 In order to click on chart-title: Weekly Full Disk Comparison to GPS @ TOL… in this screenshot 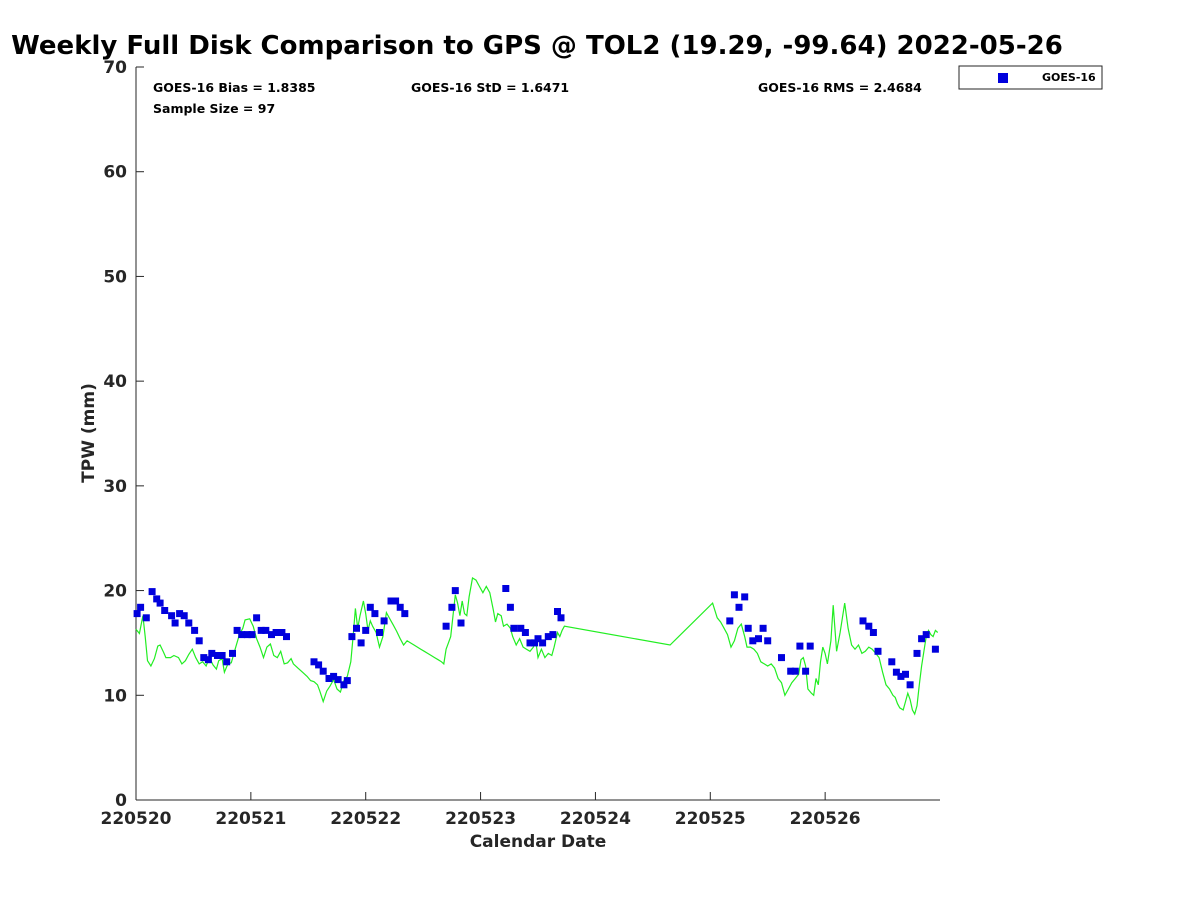, I will do `click(537, 46)`.